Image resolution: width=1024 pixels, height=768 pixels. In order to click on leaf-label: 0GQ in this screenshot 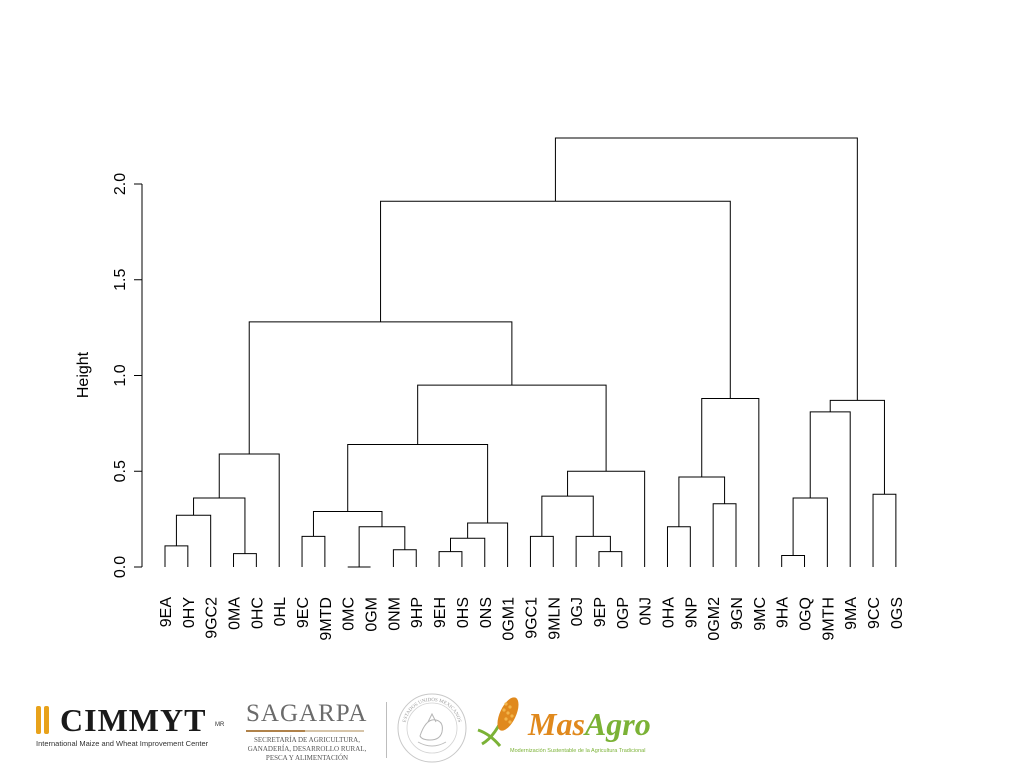, I will do `click(806, 614)`.